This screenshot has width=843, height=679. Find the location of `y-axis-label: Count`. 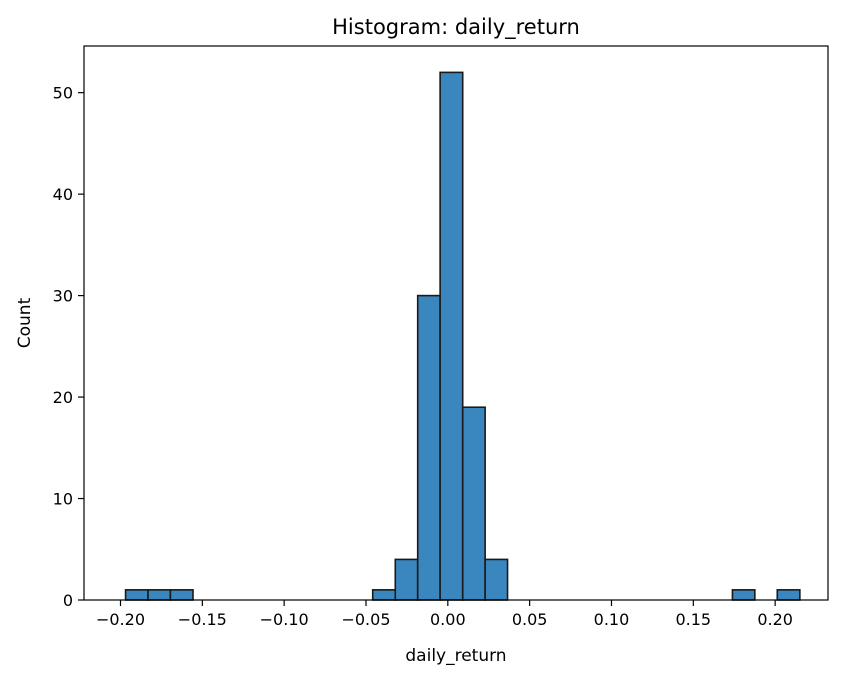

y-axis-label: Count is located at coordinates (25, 322).